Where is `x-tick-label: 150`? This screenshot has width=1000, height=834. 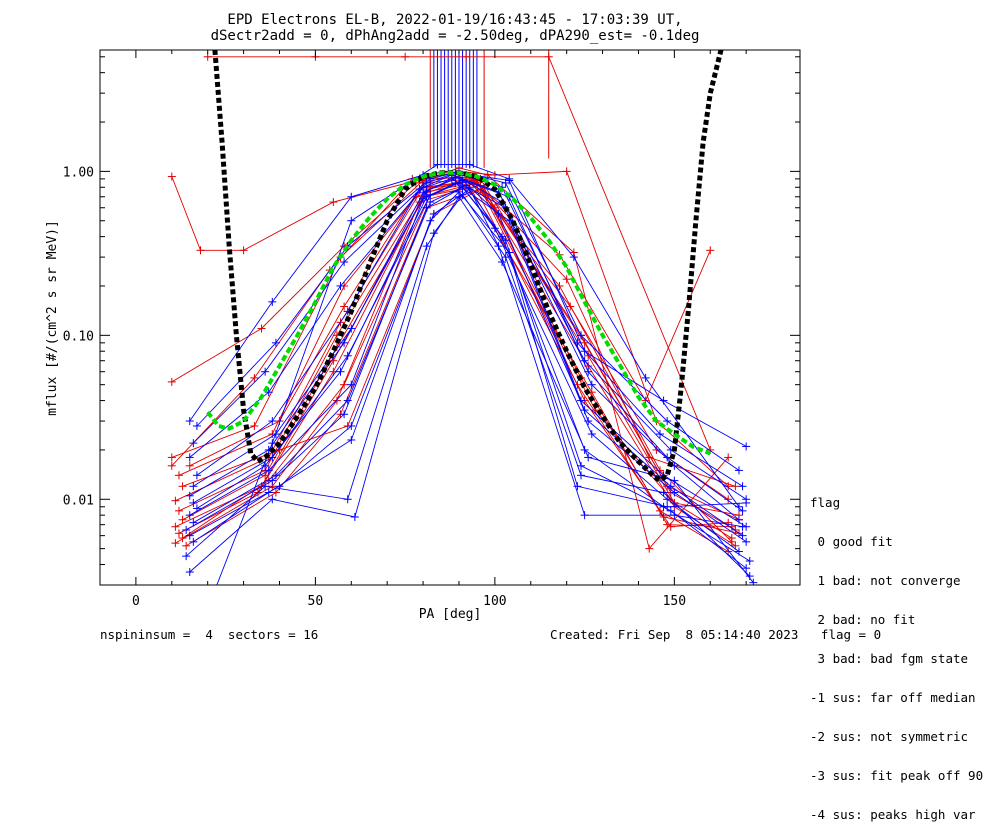
x-tick-label: 150 is located at coordinates (674, 601).